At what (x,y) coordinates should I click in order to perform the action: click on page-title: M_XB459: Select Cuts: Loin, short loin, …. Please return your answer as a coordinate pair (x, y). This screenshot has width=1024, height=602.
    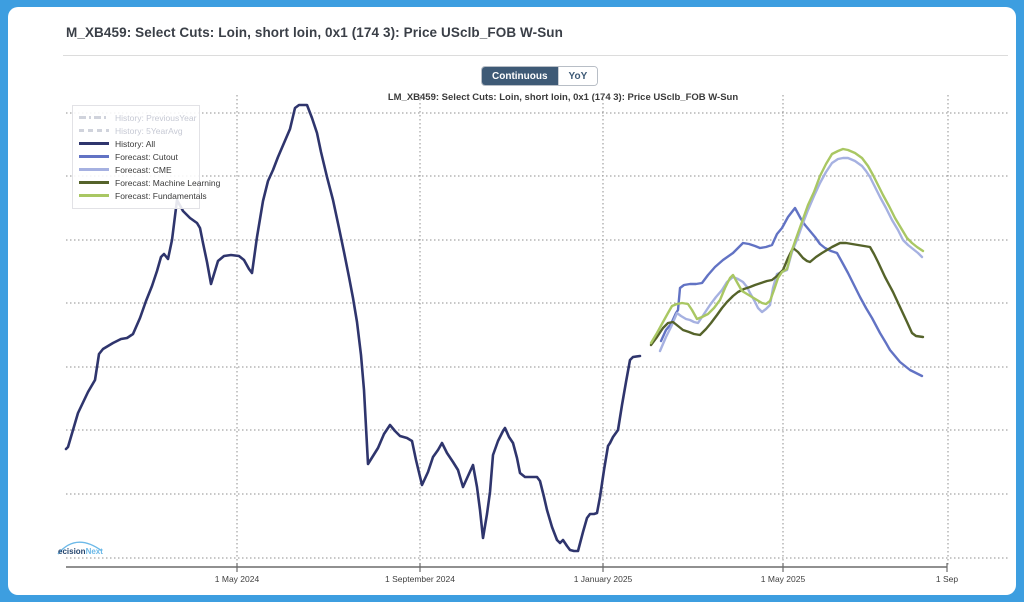
    Looking at the image, I should click on (314, 32).